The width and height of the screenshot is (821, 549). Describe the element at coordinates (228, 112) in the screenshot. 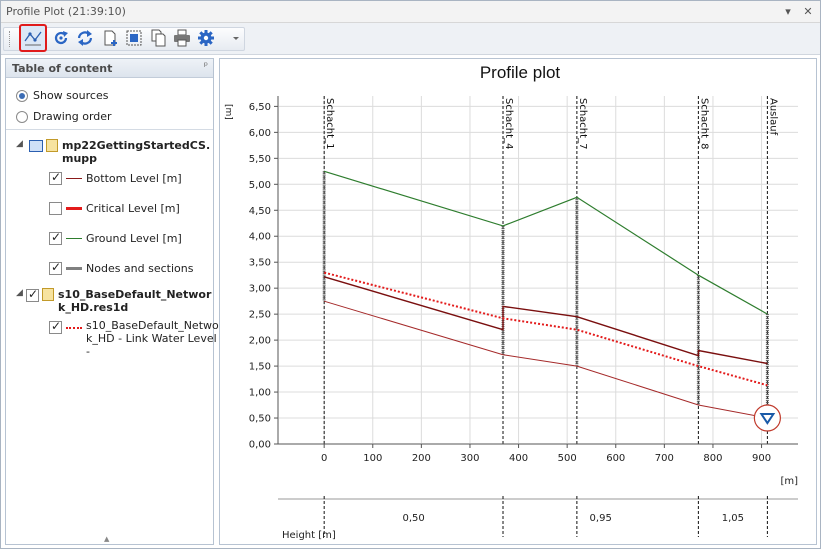

I see `y-axis-unit: [m]` at that location.